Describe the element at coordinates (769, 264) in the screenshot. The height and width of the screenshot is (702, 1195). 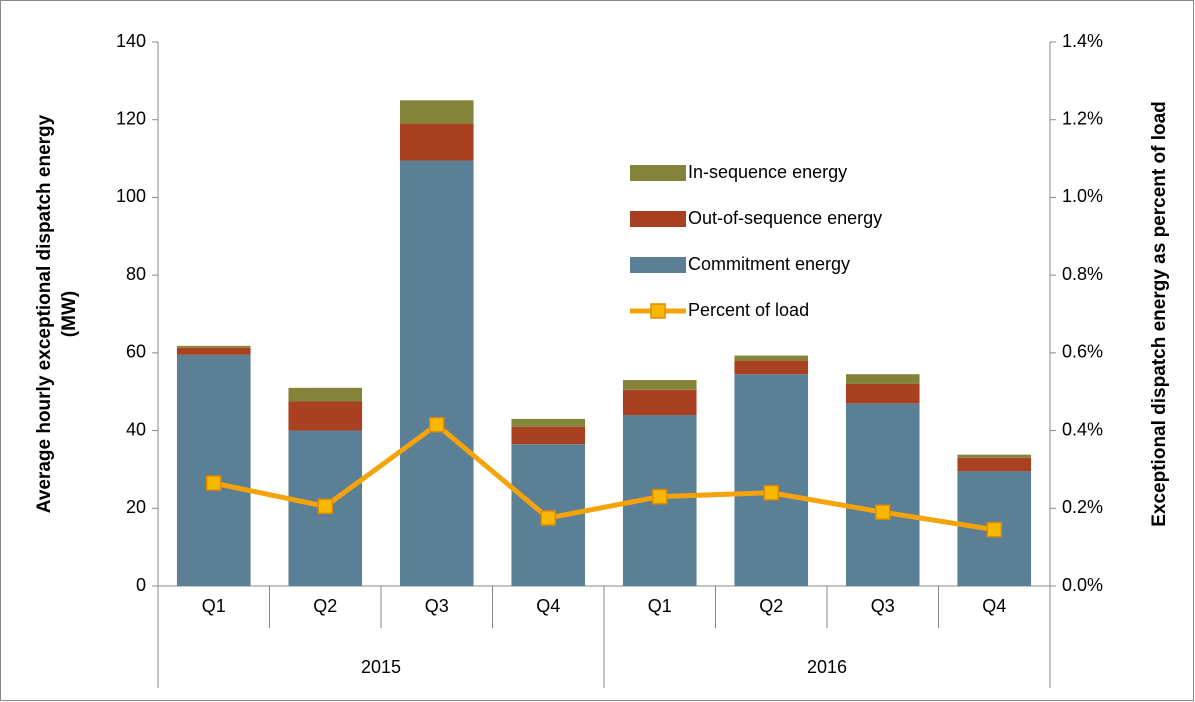
I see `legend-label: Commitment energy` at that location.